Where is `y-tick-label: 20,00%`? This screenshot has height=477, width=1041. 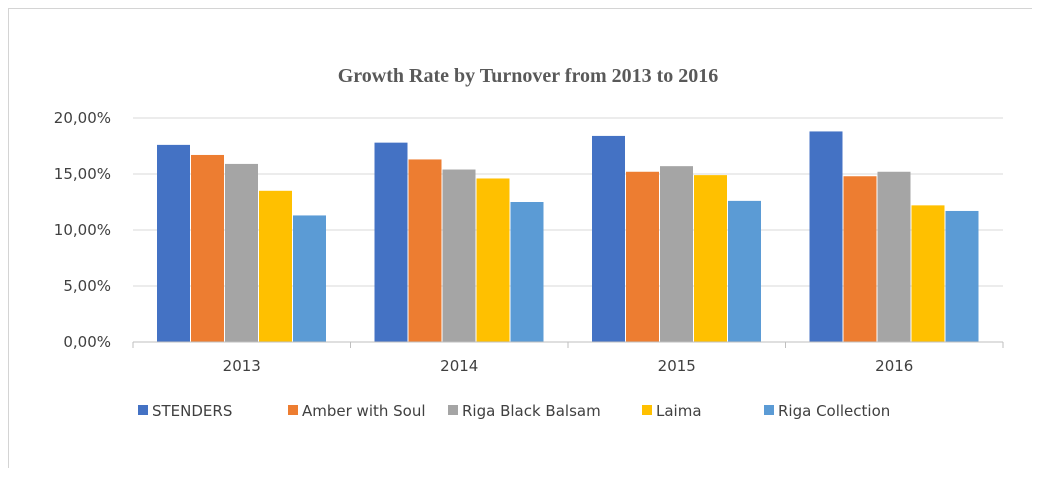
y-tick-label: 20,00% is located at coordinates (82, 118).